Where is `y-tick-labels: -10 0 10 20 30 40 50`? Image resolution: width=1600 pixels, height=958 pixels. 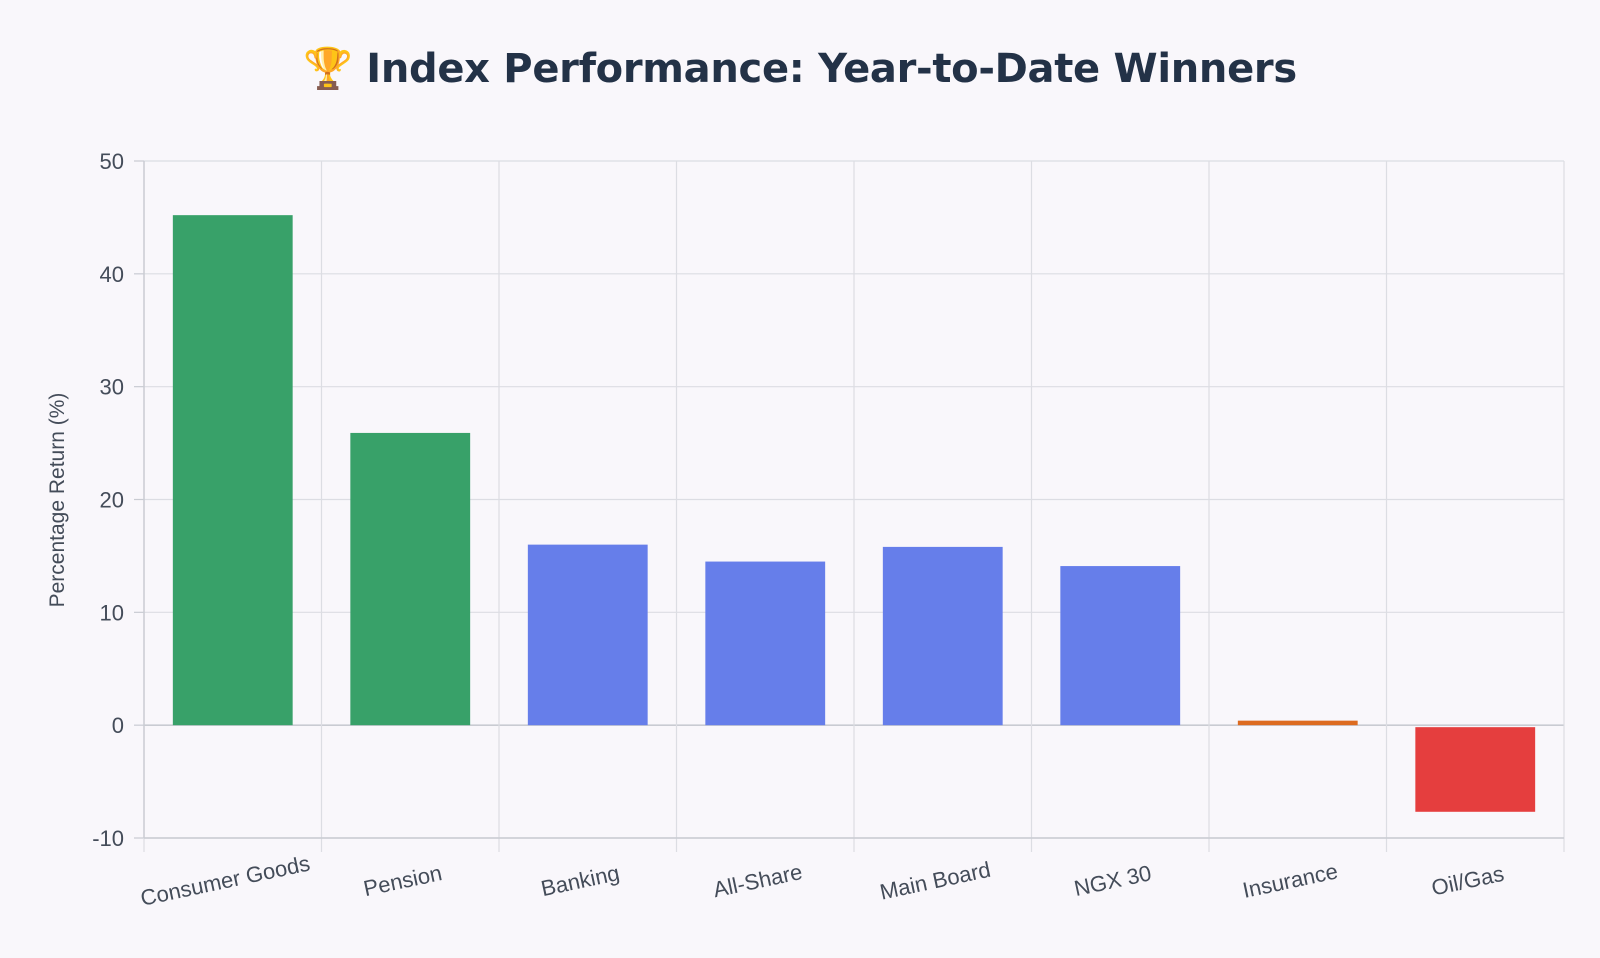 y-tick-labels: -10 0 10 20 30 40 50 is located at coordinates (108, 500).